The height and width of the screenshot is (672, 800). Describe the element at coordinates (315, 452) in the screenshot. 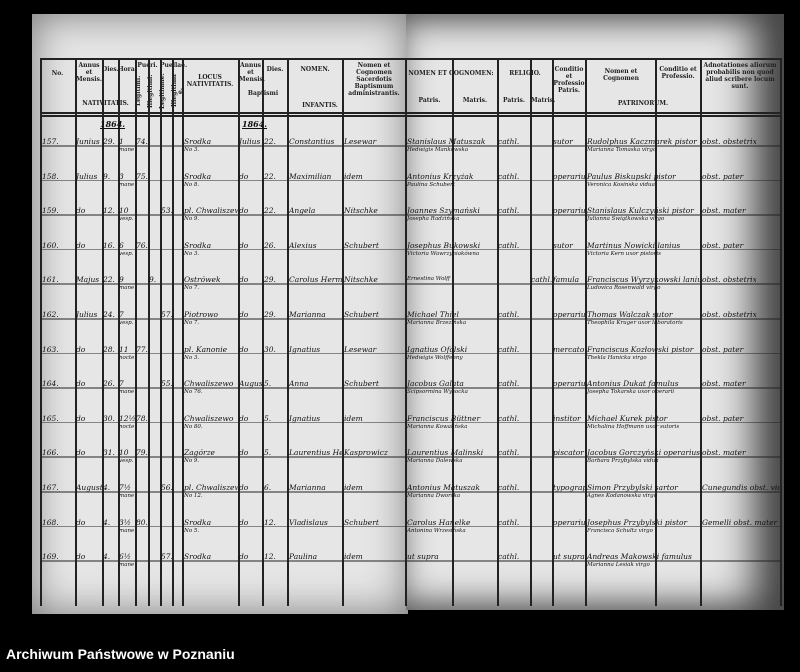

I see `register-cell-nomen: Laurentius Hermanus` at that location.